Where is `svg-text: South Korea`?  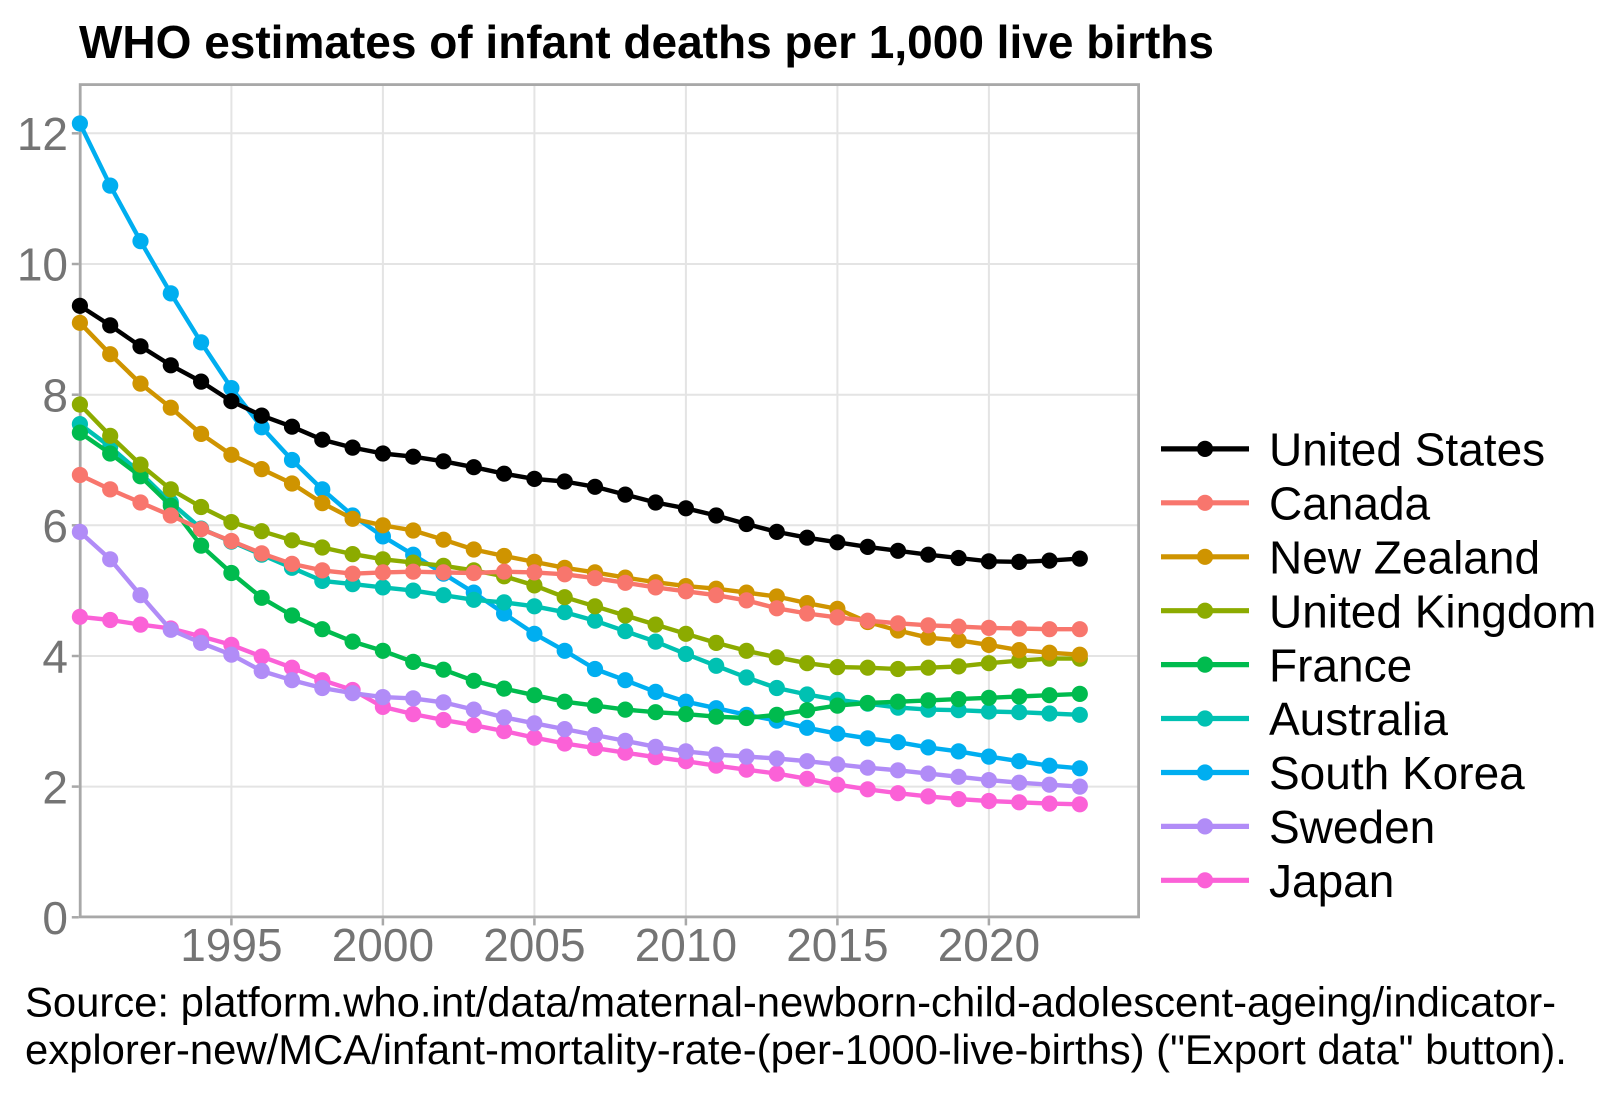 svg-text: South Korea is located at coordinates (1397, 773).